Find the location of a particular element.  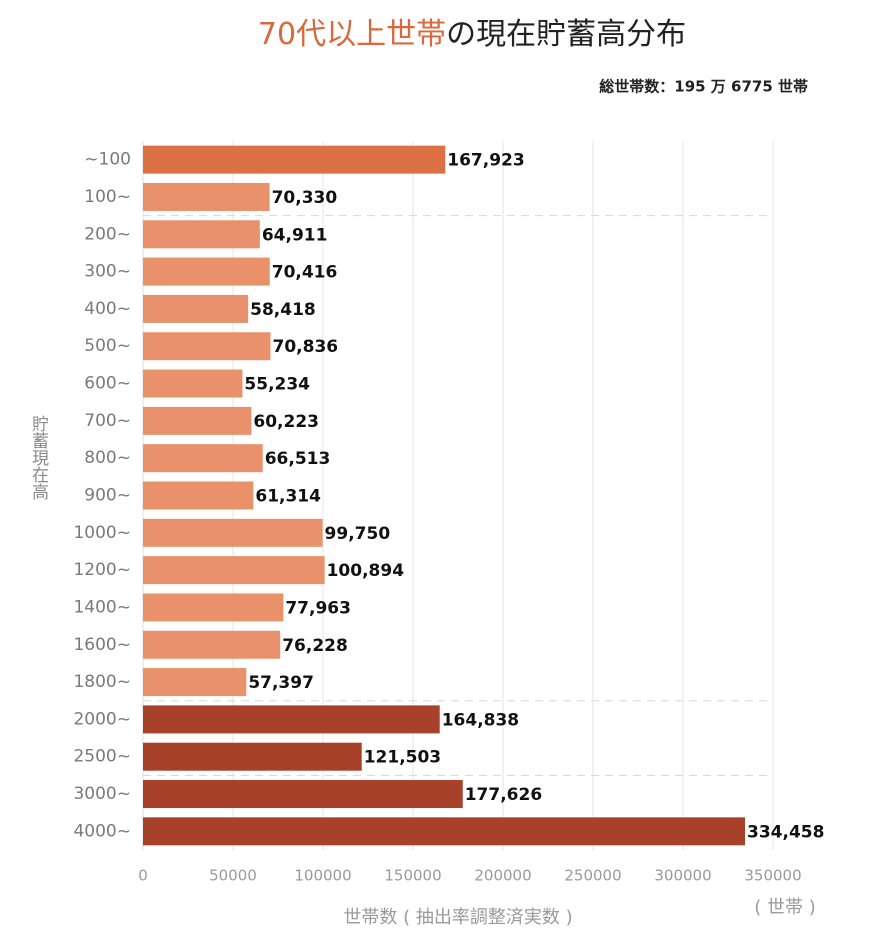

y-axis-label: 貯蓄現在高 is located at coordinates (38, 458).